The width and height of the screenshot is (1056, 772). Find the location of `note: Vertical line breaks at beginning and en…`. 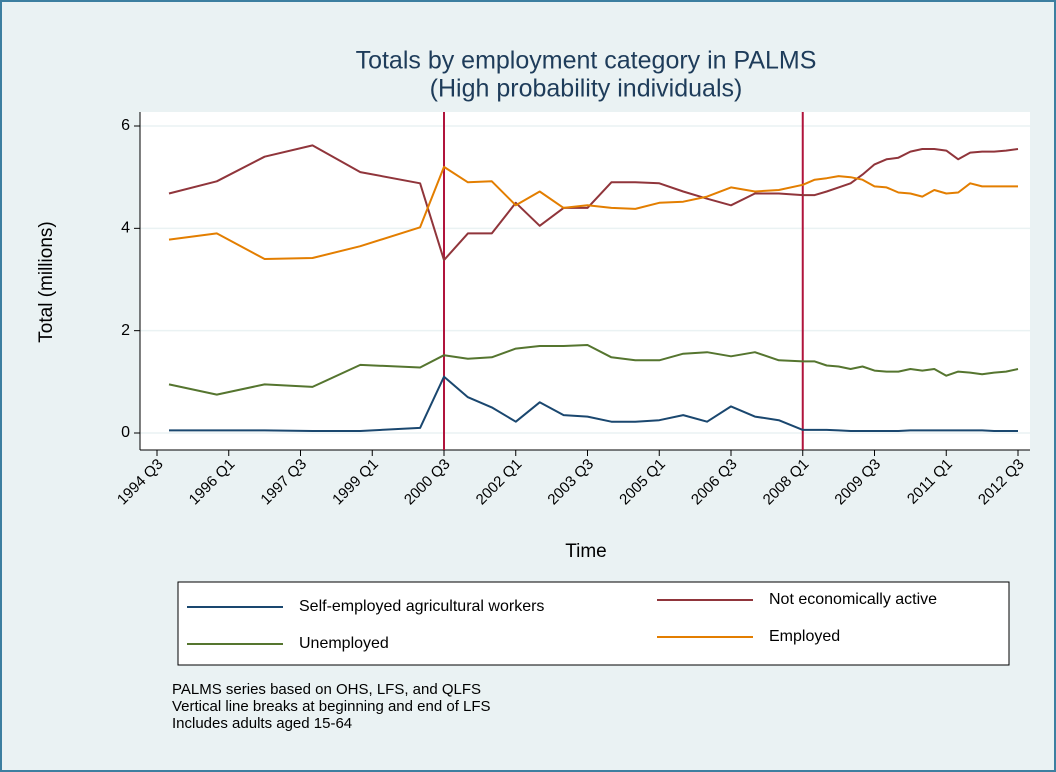

note: Vertical line breaks at beginning and en… is located at coordinates (331, 706).